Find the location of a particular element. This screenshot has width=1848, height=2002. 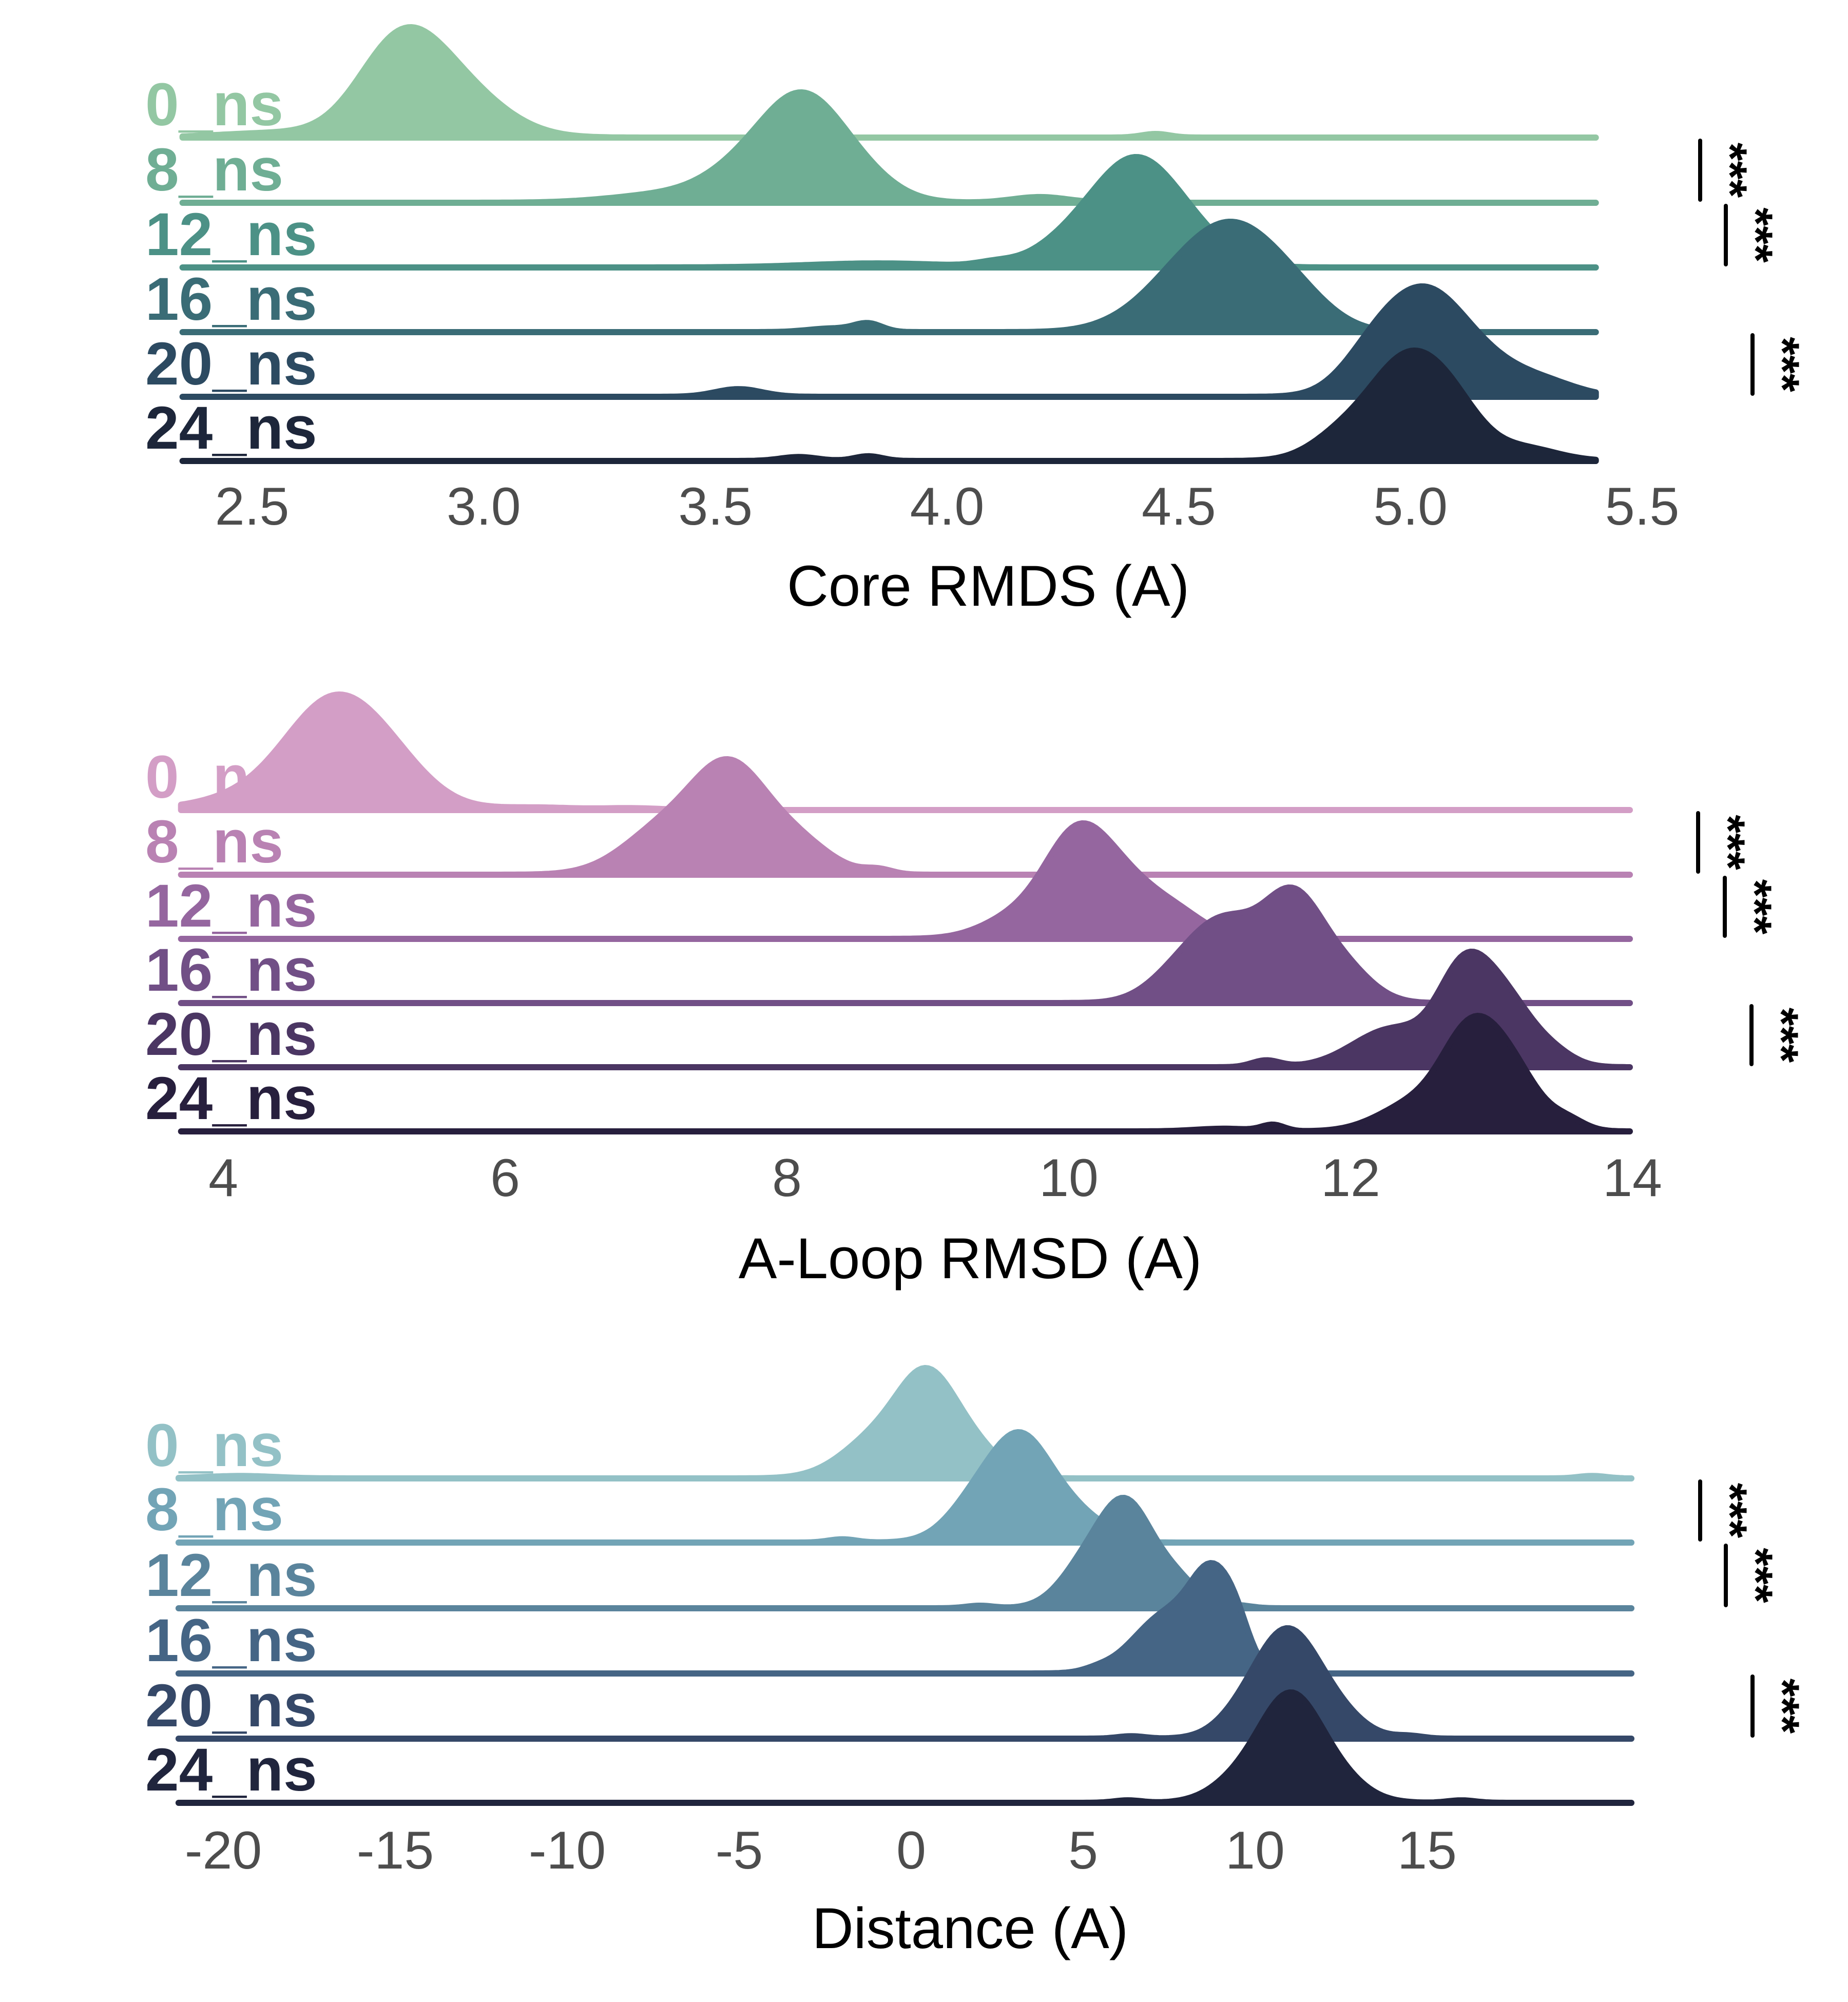

x-tick-label: -15 is located at coordinates (395, 1850).